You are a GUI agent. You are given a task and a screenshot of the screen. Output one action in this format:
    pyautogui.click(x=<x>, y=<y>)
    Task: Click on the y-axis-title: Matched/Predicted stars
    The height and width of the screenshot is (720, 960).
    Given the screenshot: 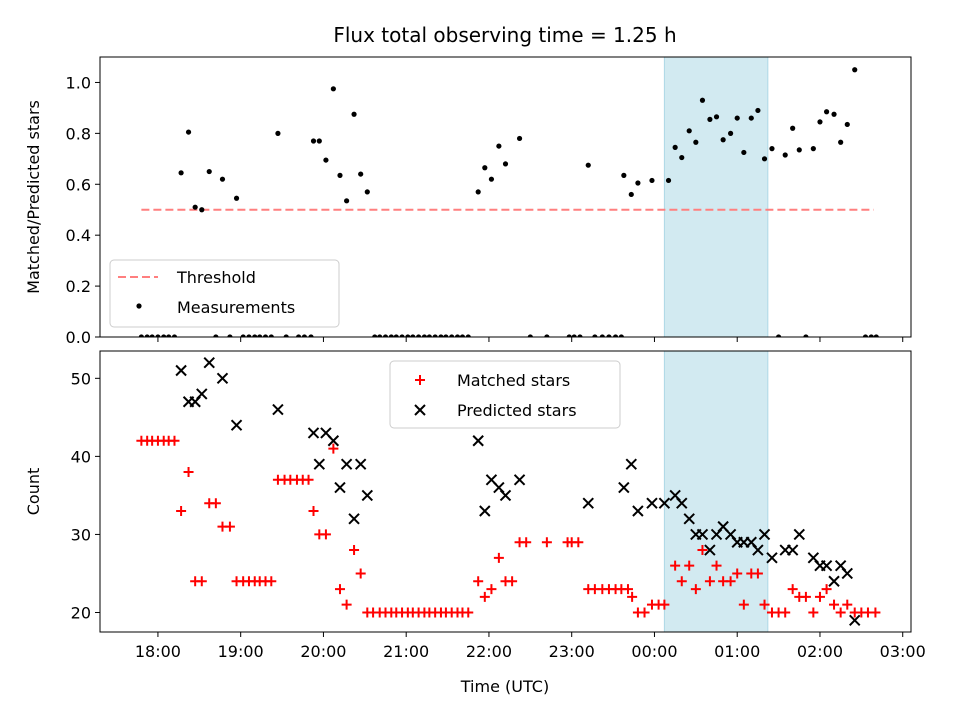 What is the action you would take?
    pyautogui.click(x=33, y=197)
    